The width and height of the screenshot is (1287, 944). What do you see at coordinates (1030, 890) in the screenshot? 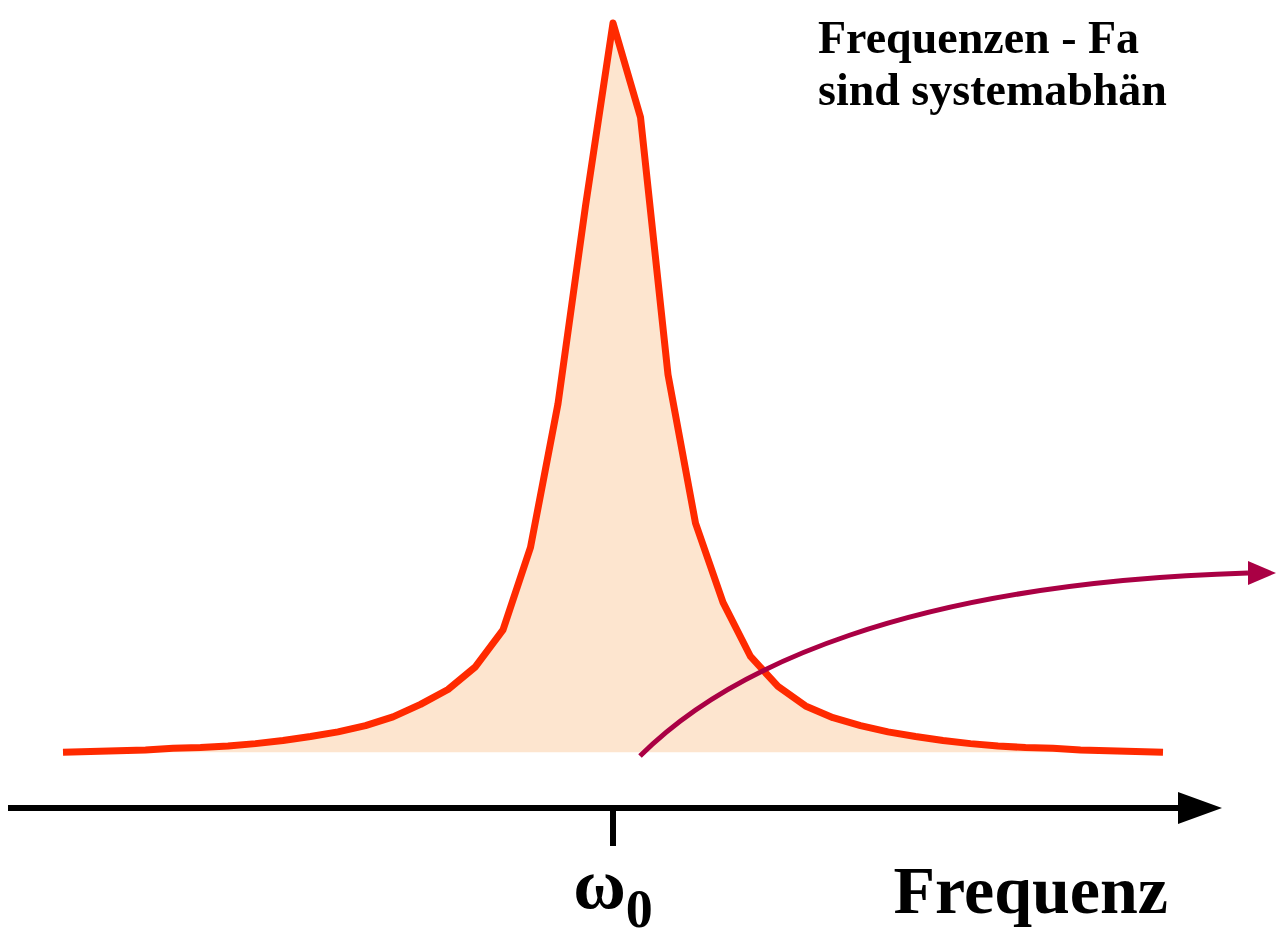
I see `x-axis-title: Frequenz` at bounding box center [1030, 890].